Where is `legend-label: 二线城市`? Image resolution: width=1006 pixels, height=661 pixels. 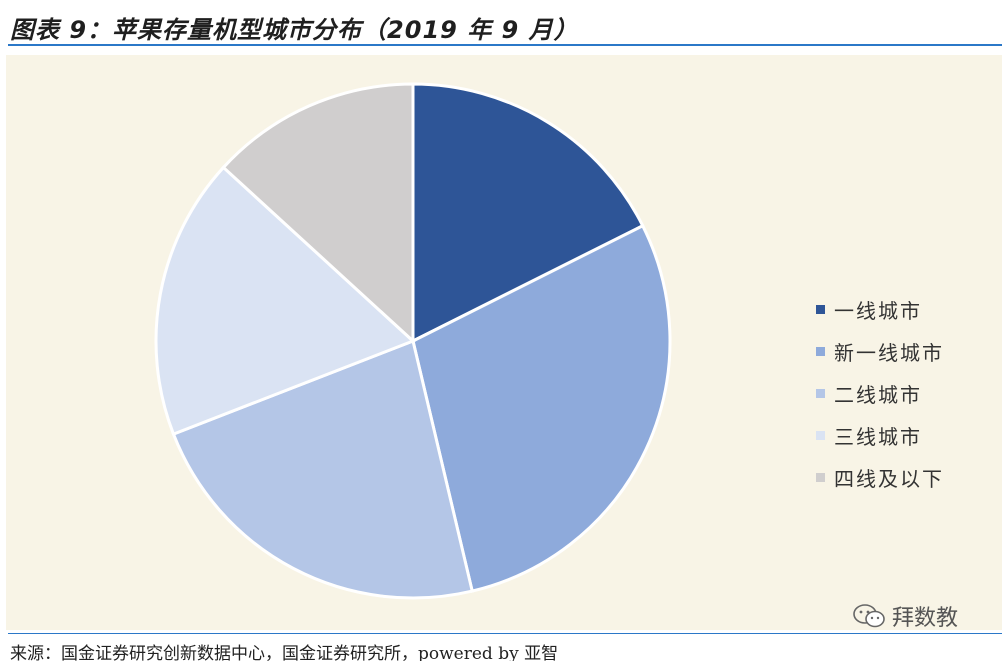 legend-label: 二线城市 is located at coordinates (878, 394).